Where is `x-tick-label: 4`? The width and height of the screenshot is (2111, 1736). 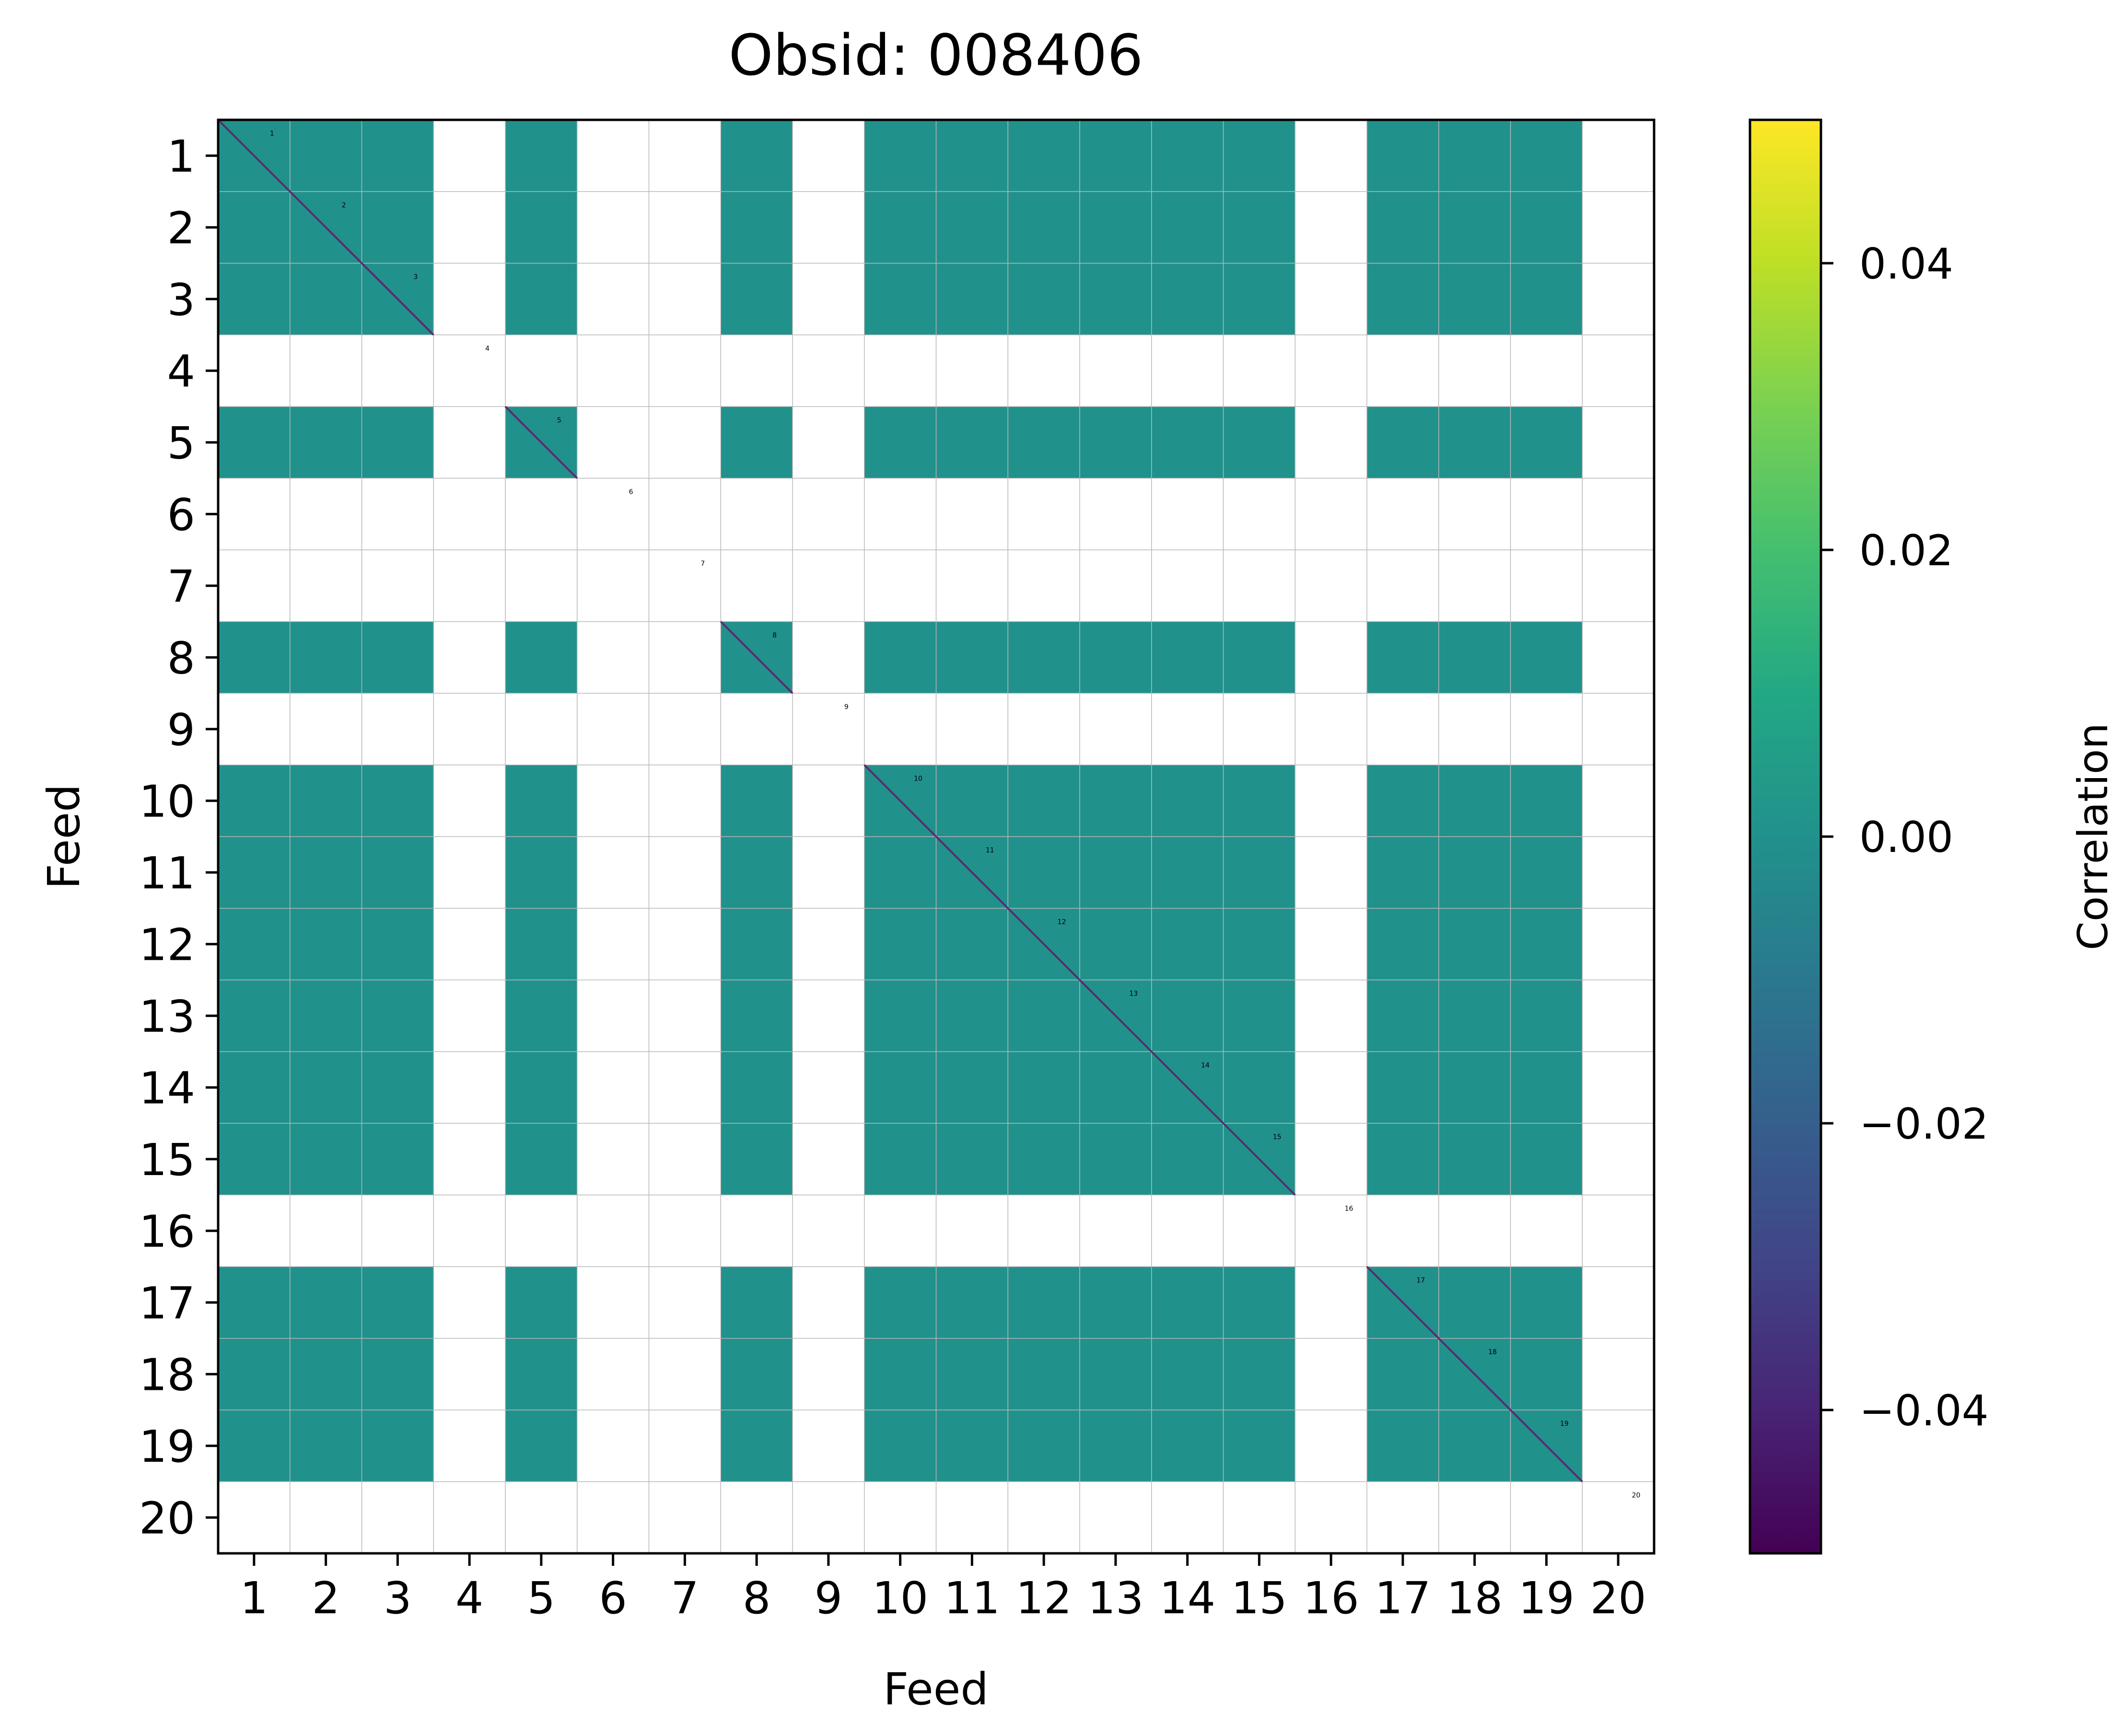 x-tick-label: 4 is located at coordinates (469, 1598).